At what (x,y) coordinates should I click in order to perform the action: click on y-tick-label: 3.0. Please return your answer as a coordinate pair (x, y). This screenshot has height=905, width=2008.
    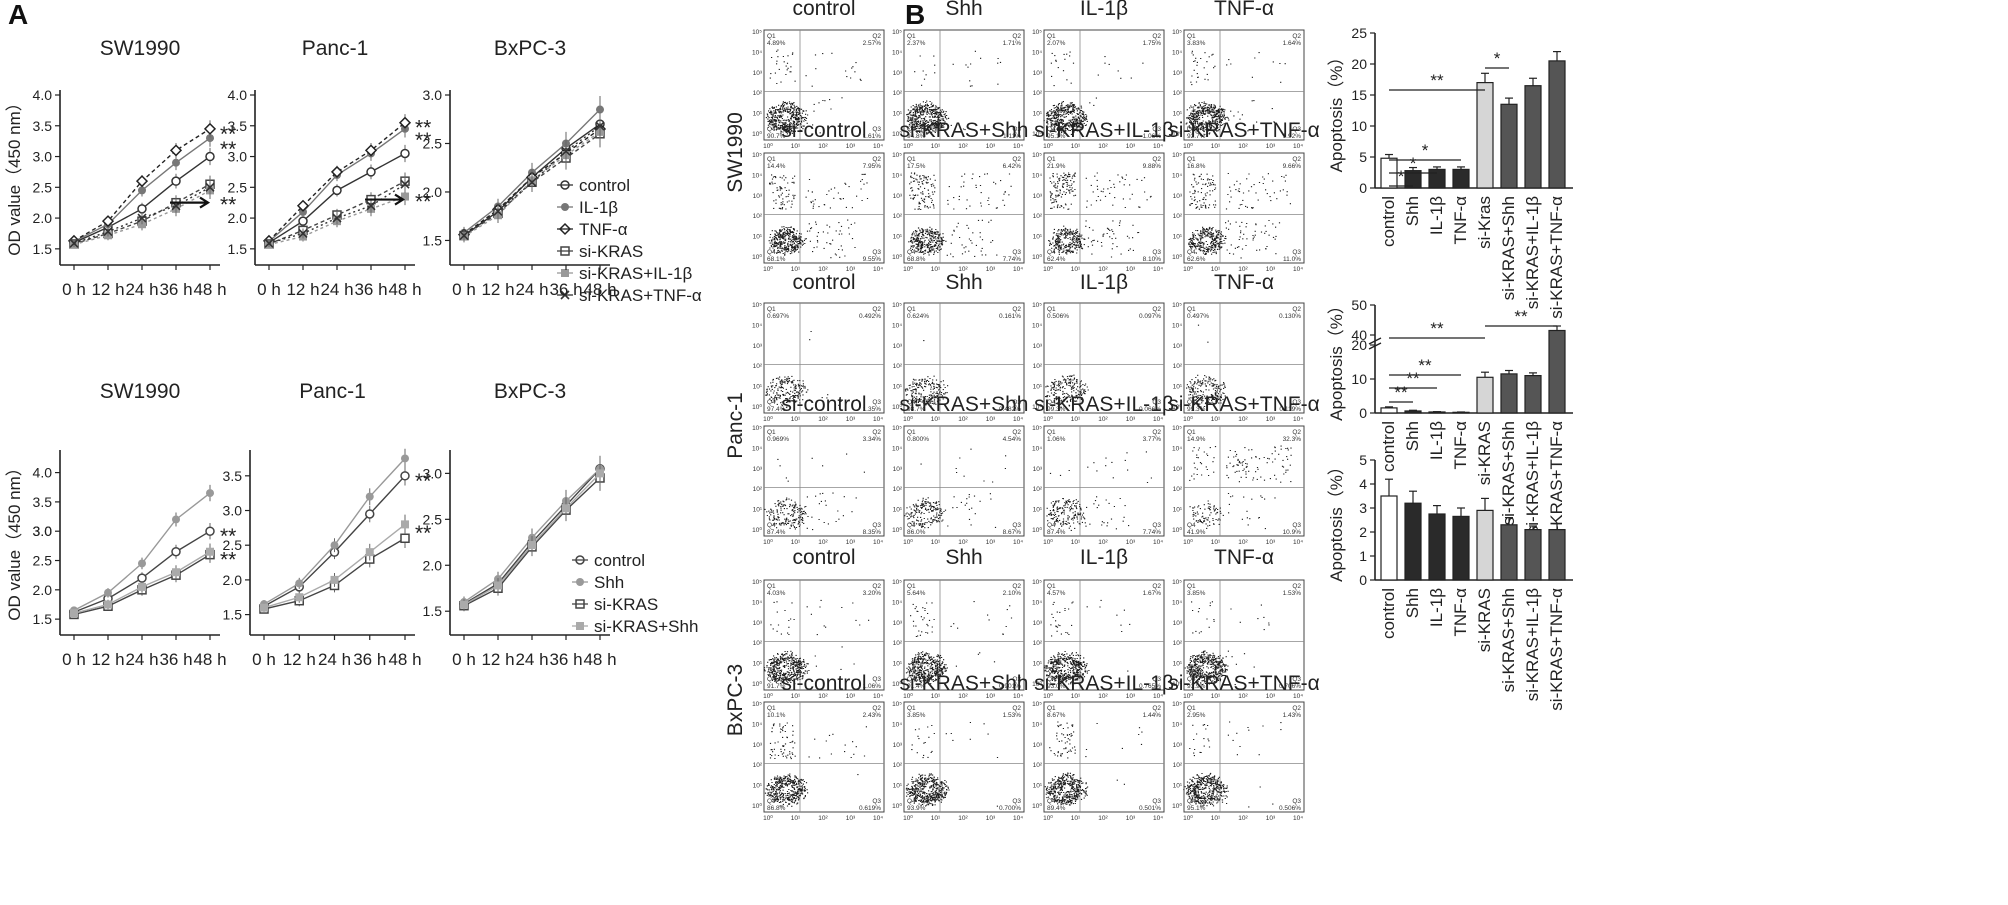
    Looking at the image, I should click on (433, 473).